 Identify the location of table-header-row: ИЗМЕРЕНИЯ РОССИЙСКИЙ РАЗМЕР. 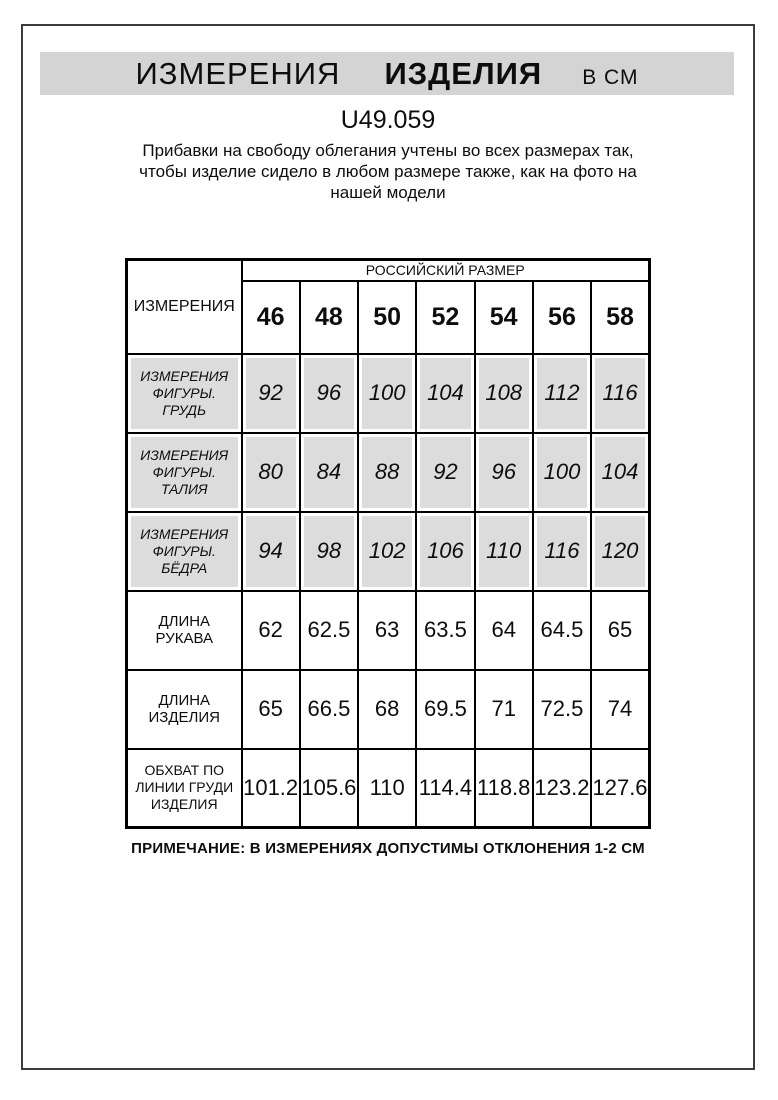
(388, 306).